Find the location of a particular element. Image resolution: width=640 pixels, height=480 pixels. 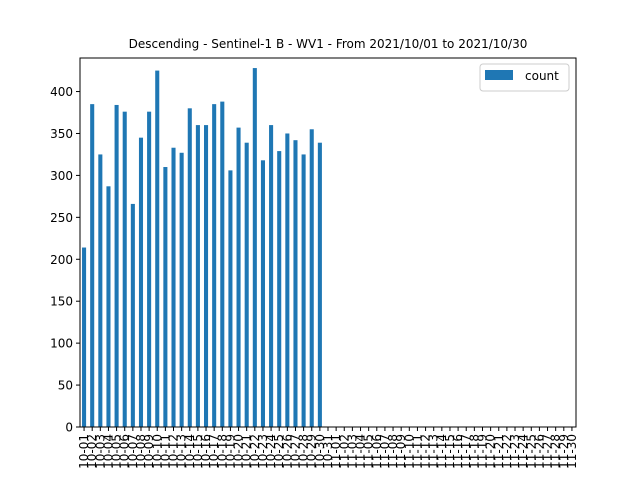

x-tick-label: 10-04 is located at coordinates (108, 451).